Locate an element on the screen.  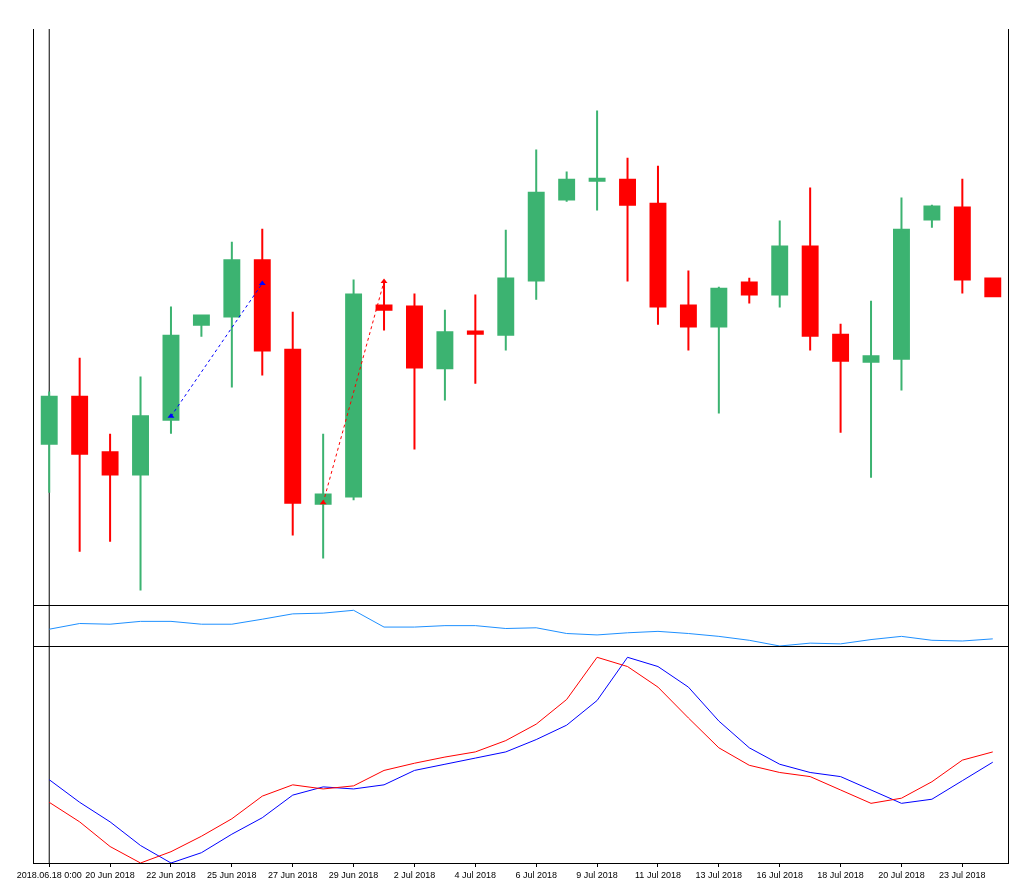
x-tick-label: 11 Jul 2018 is located at coordinates (658, 874).